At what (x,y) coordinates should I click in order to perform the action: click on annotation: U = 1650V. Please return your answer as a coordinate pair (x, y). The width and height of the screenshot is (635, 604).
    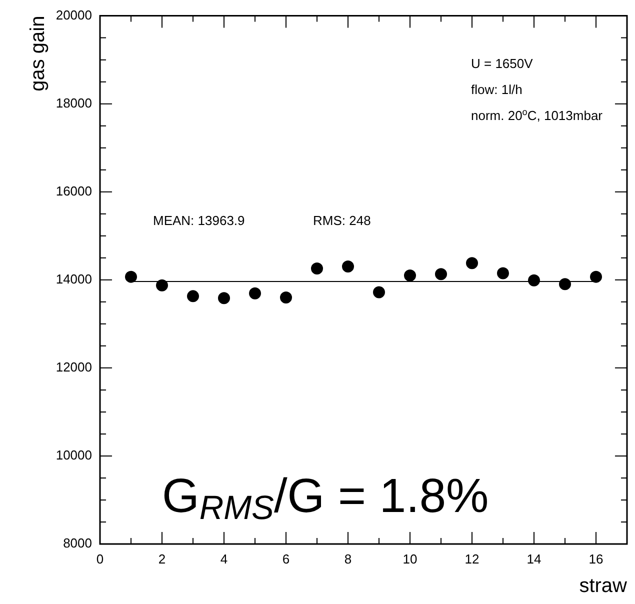
    Looking at the image, I should click on (502, 63).